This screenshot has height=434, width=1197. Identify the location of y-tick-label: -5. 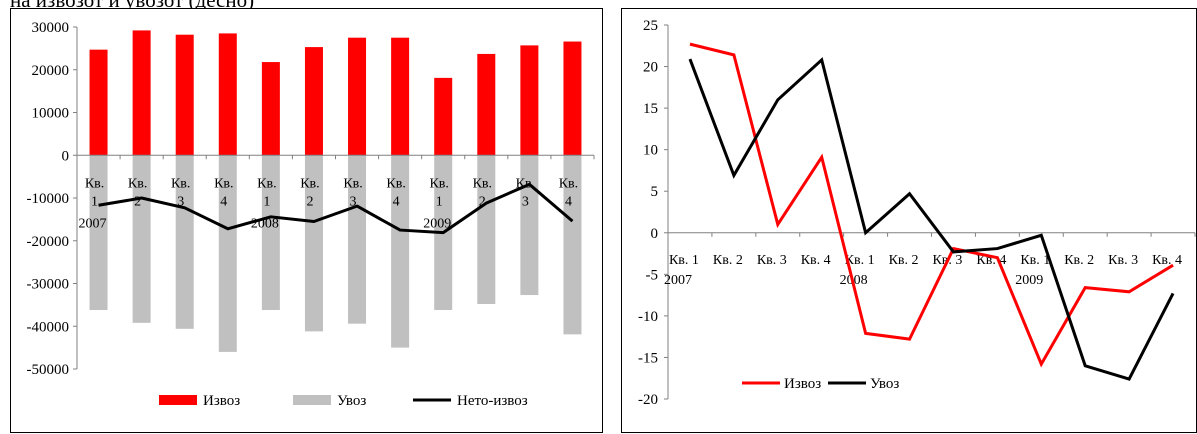
(652, 275).